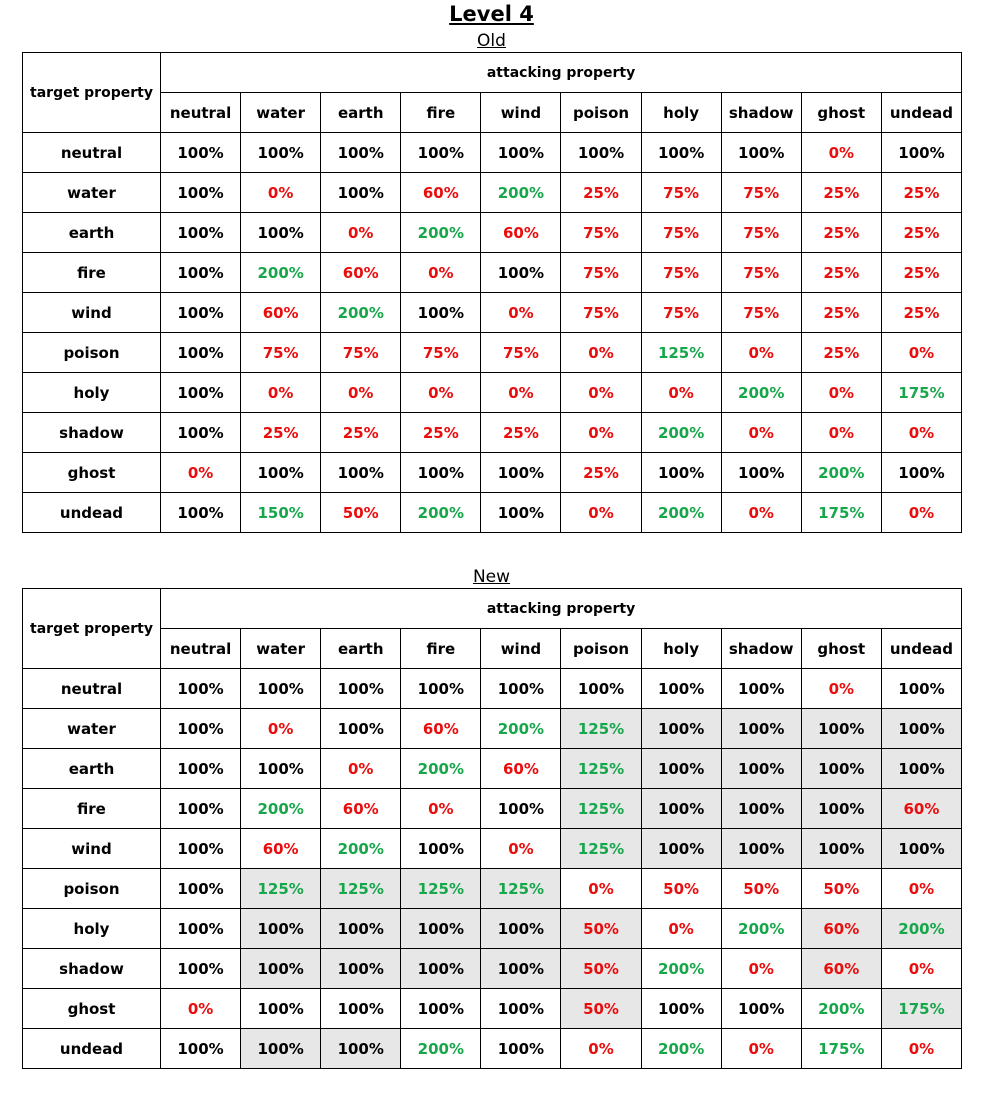 The width and height of the screenshot is (983, 1101). I want to click on old-table-label: Old, so click(491, 41).